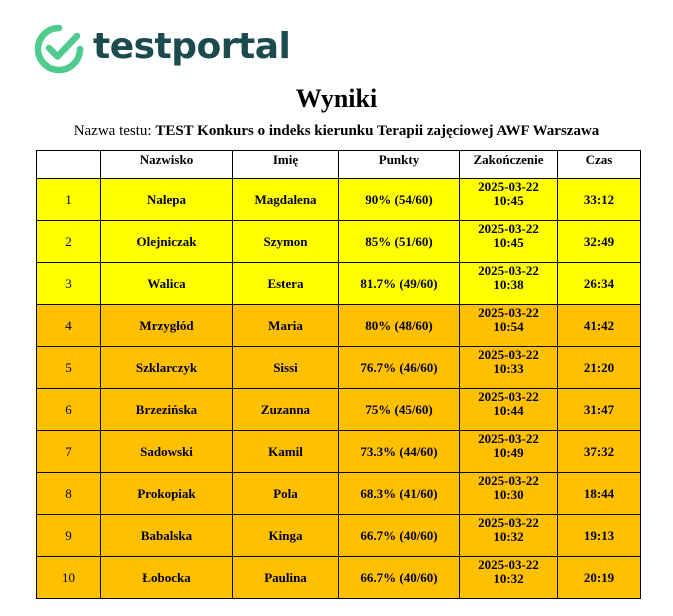  Describe the element at coordinates (399, 493) in the screenshot. I see `cell-points: 68.3% (41/60)` at that location.